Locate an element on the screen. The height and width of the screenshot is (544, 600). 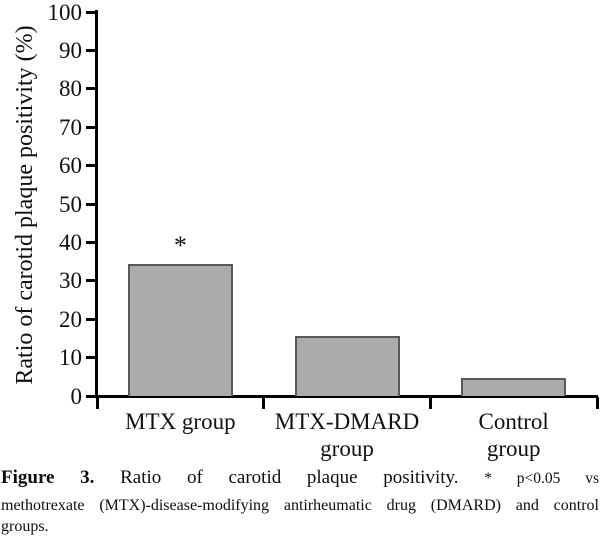
y-tick-label: 40 is located at coordinates (70, 242).